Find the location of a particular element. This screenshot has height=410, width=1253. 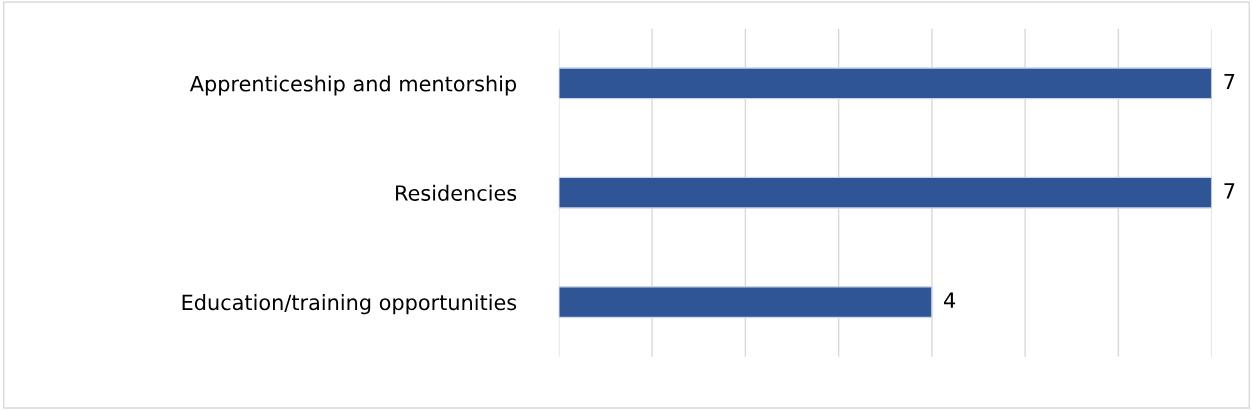

y-tick-label: Apprenticeship and mentorship is located at coordinates (353, 85).